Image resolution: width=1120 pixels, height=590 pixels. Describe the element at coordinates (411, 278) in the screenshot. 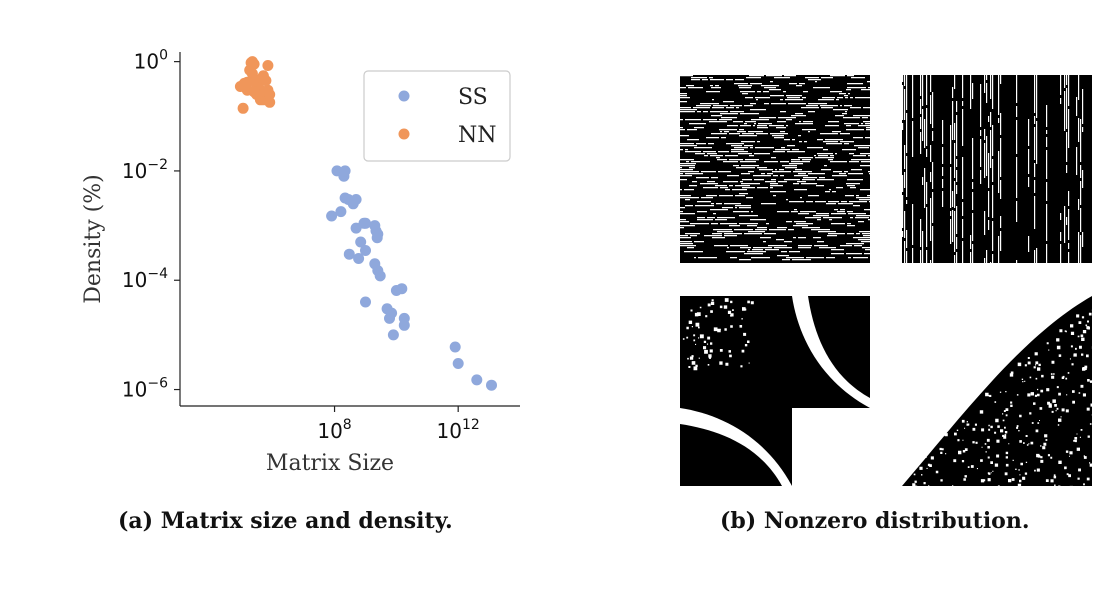

I see `series-ss` at that location.